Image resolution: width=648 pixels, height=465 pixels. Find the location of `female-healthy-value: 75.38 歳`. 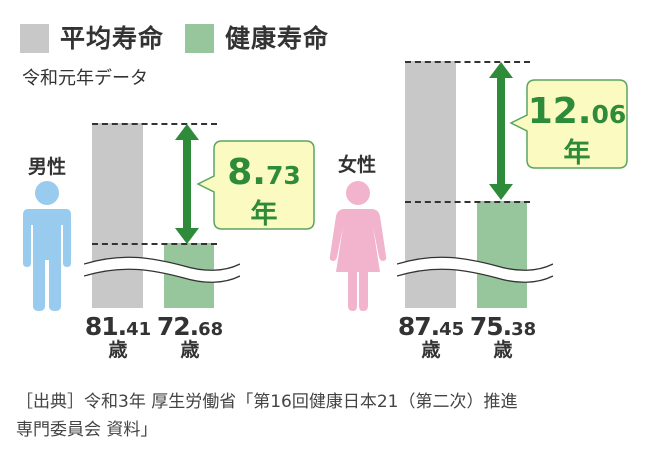

female-healthy-value: 75.38 歳 is located at coordinates (503, 336).